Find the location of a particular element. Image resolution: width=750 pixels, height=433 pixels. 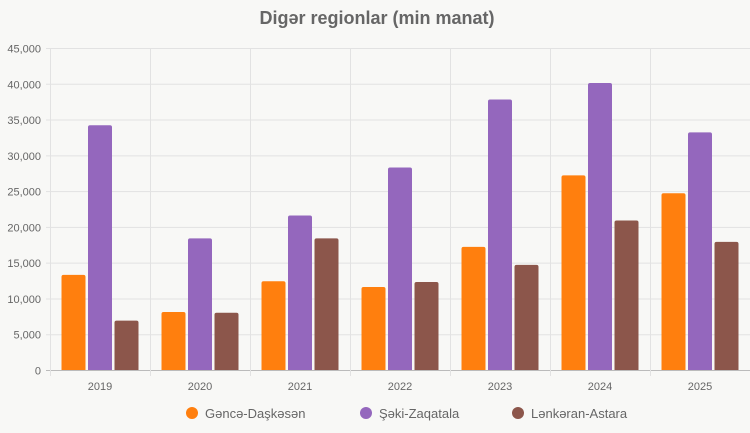

x-tick-label: 2020 is located at coordinates (200, 387).